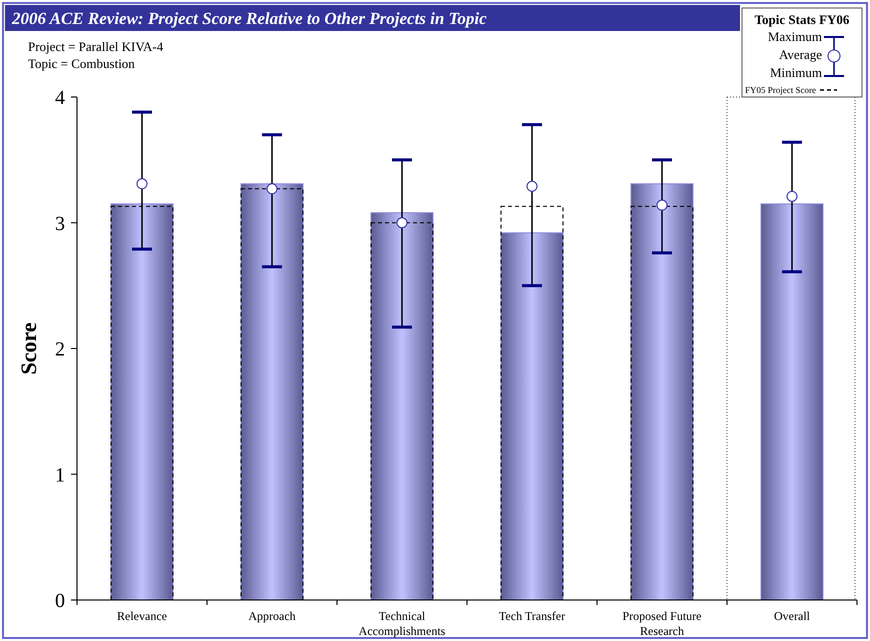 This screenshot has height=641, width=870. I want to click on y-tick-label: 0, so click(60, 601).